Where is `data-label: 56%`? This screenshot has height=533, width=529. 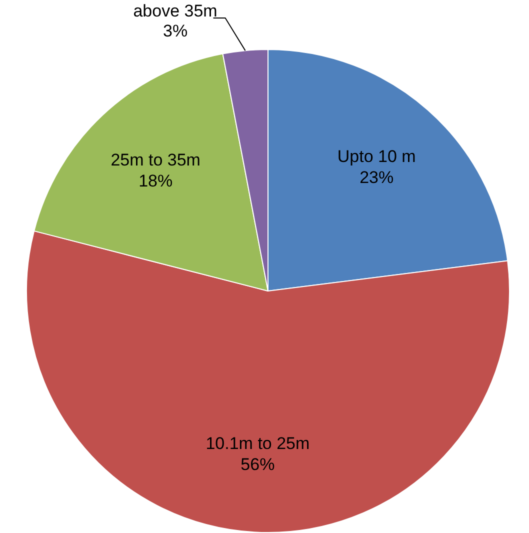 data-label: 56% is located at coordinates (257, 464).